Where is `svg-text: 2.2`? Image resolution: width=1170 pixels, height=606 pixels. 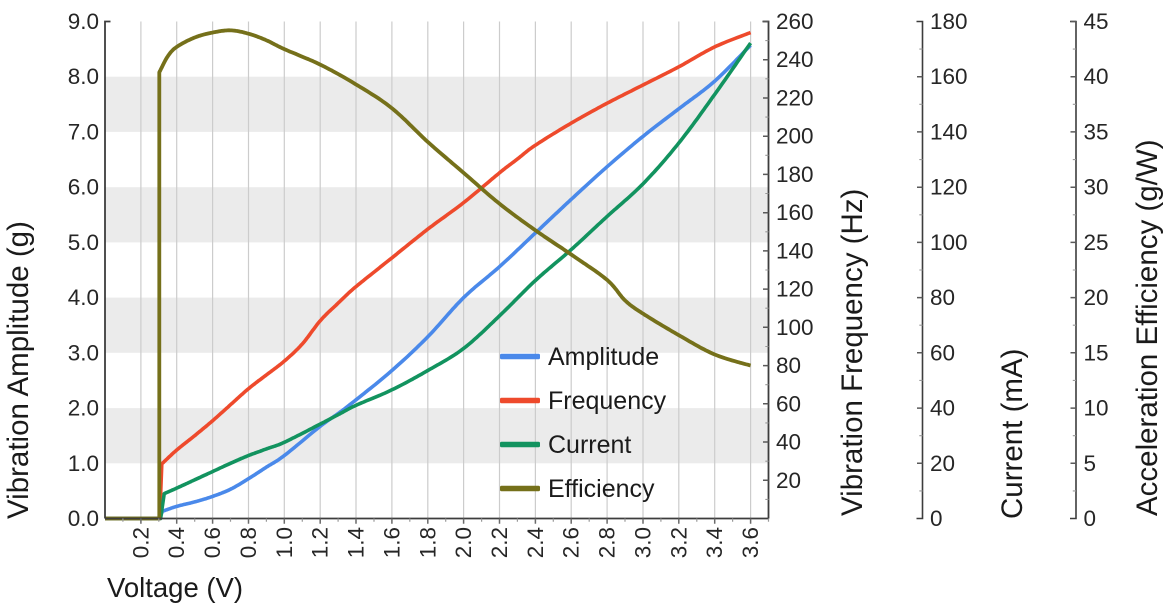
svg-text: 2.2 is located at coordinates (499, 542).